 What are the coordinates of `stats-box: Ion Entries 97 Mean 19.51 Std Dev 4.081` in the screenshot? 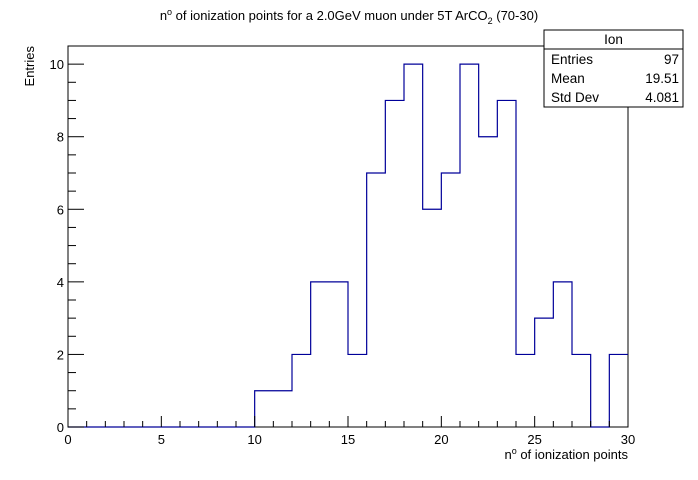 It's located at (613, 68).